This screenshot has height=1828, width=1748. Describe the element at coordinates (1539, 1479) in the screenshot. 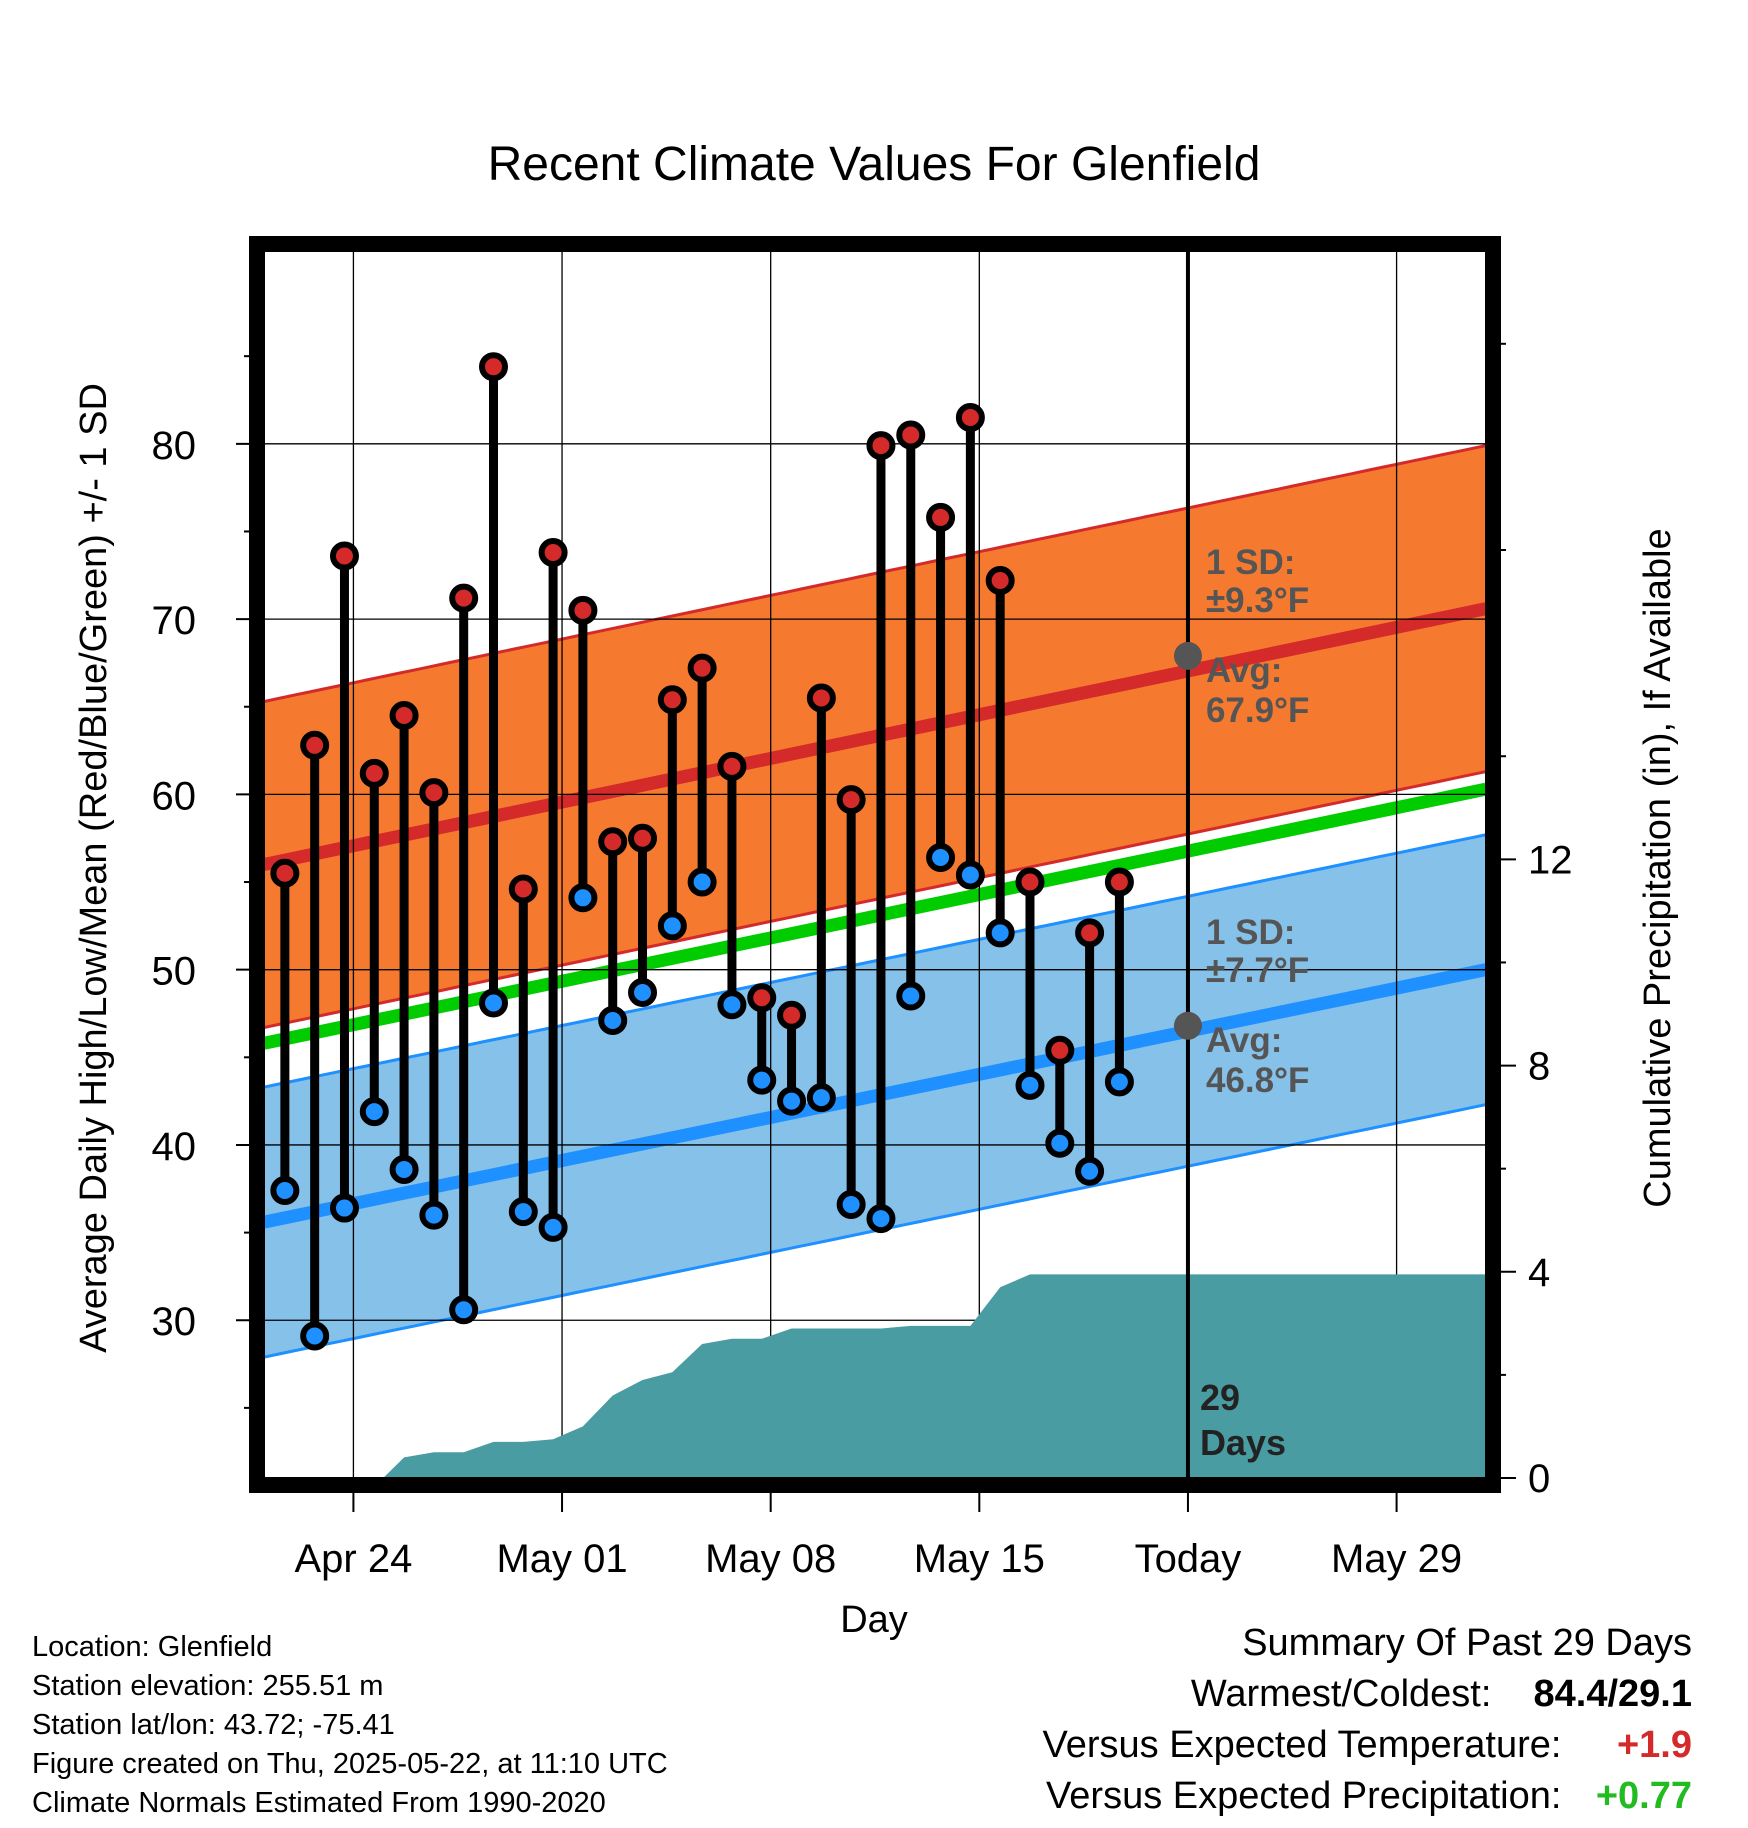

I see `y2-tick-label: 0` at that location.